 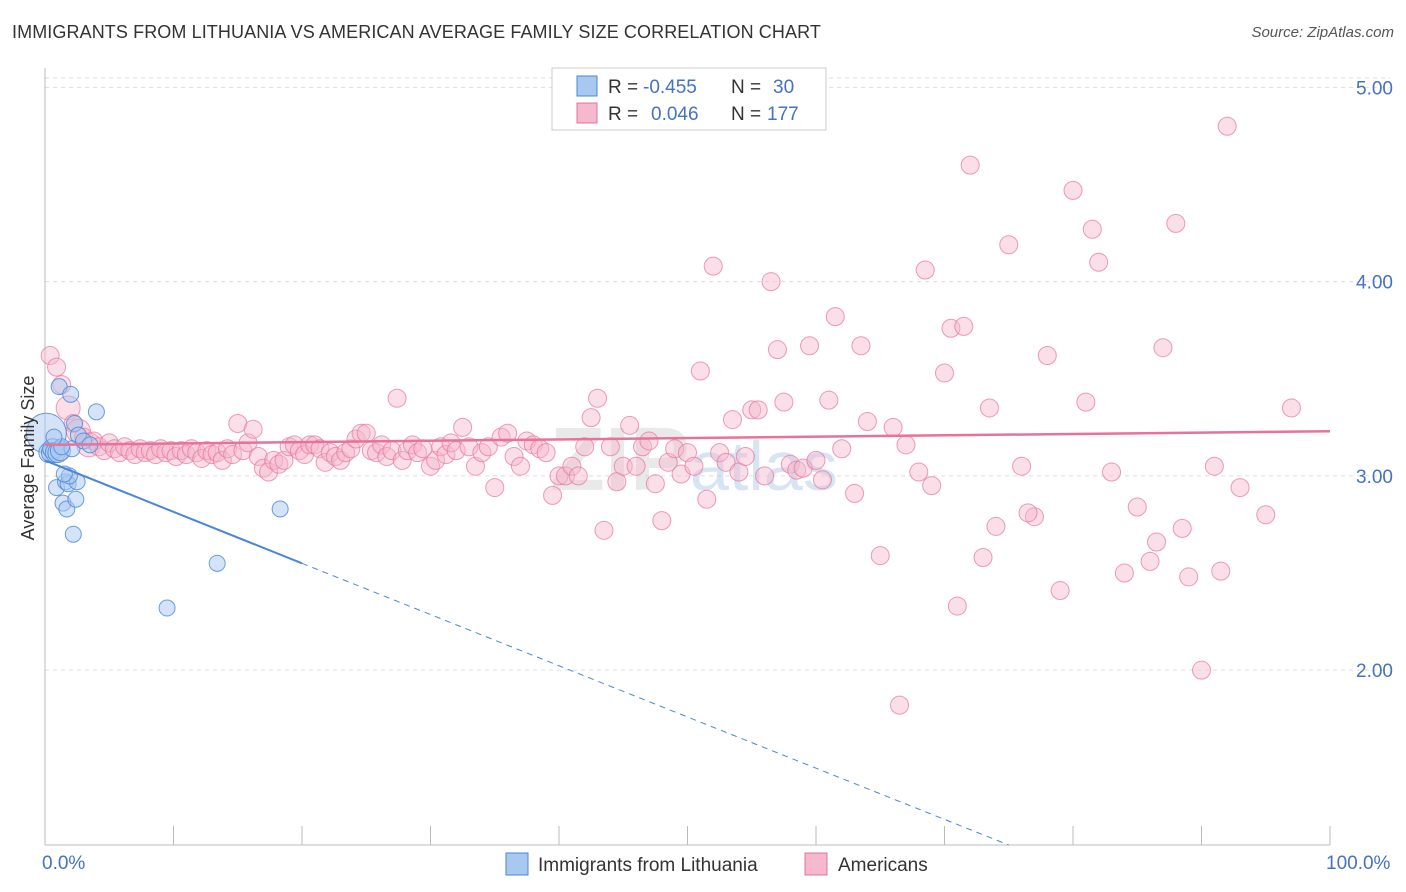 I want to click on bottom-legend-swatch-lithuania, so click(x=517, y=864).